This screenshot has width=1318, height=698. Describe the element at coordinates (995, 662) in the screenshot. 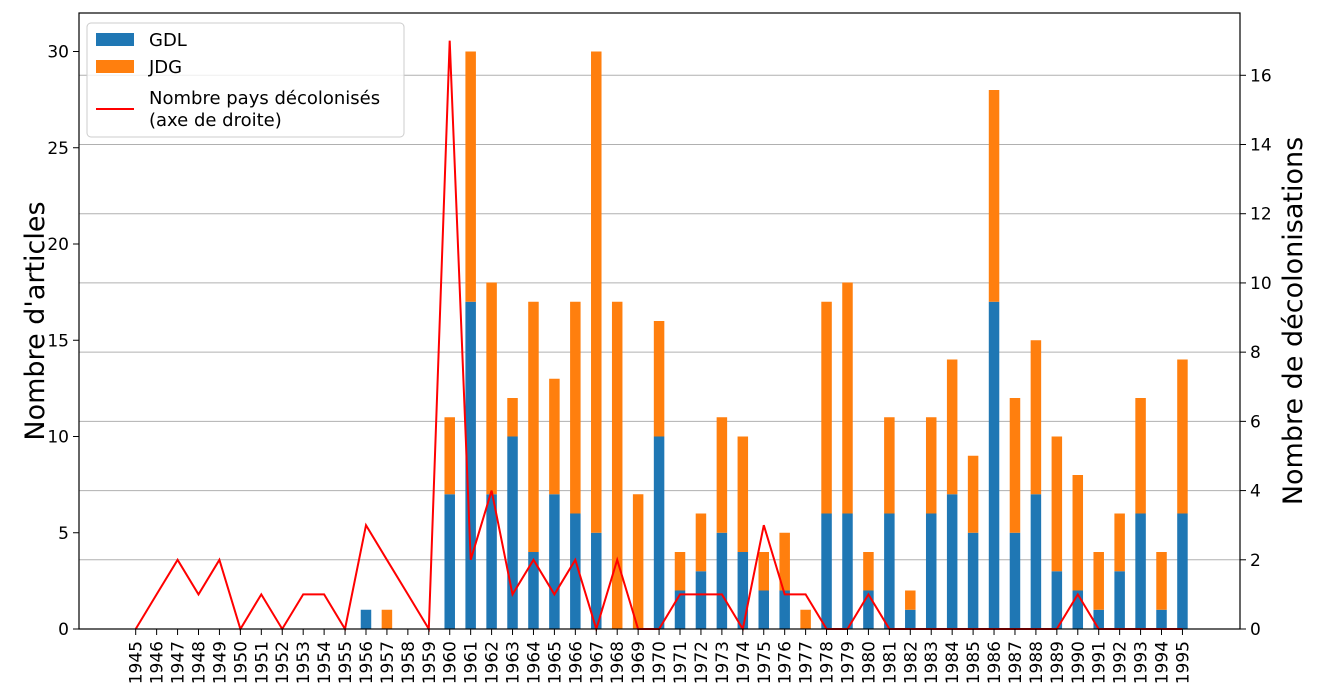

I see `x-tick-label: 1986` at that location.